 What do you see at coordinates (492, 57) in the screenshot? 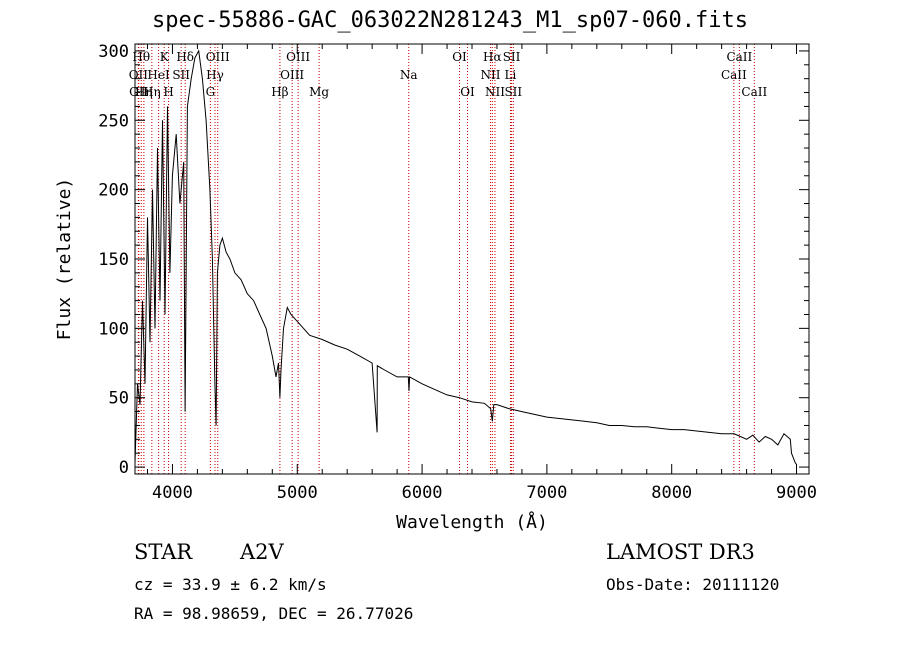
I see `line-marker-label-21: Hα` at bounding box center [492, 57].